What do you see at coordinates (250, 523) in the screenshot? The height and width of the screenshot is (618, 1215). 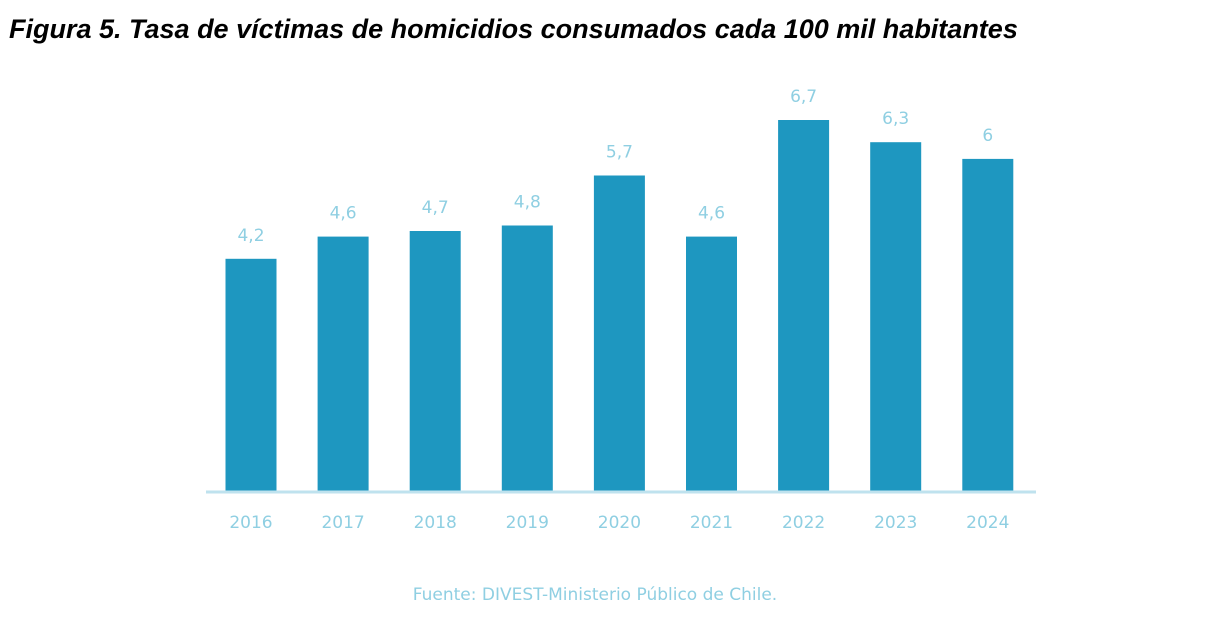 I see `x-tick-label-2016: 2016` at bounding box center [250, 523].